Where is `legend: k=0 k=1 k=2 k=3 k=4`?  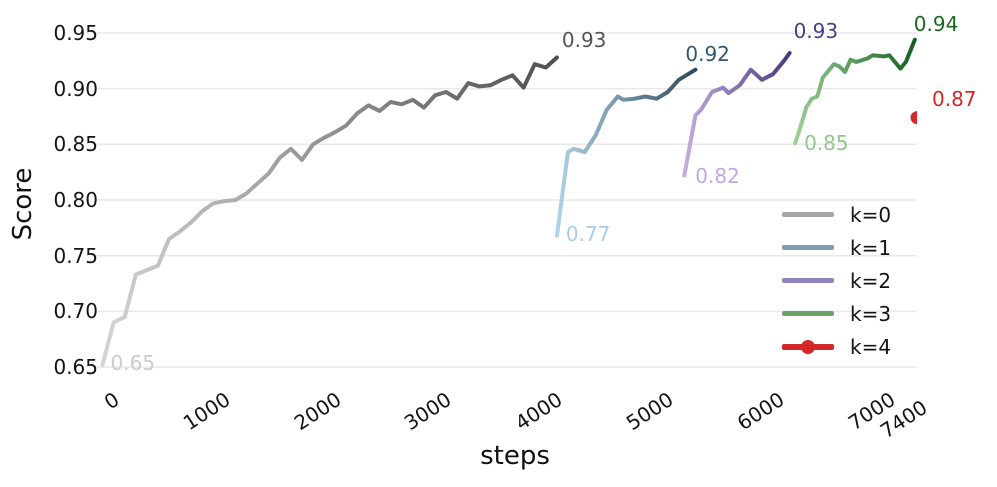
legend: k=0 k=1 k=2 k=3 k=4 is located at coordinates (836, 280).